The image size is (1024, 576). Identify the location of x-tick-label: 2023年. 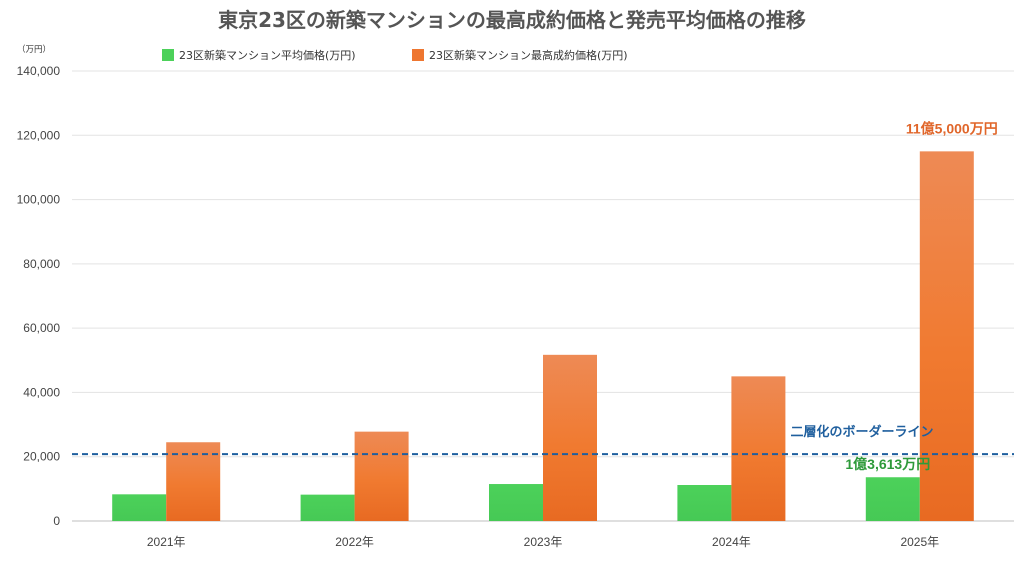
(543, 542).